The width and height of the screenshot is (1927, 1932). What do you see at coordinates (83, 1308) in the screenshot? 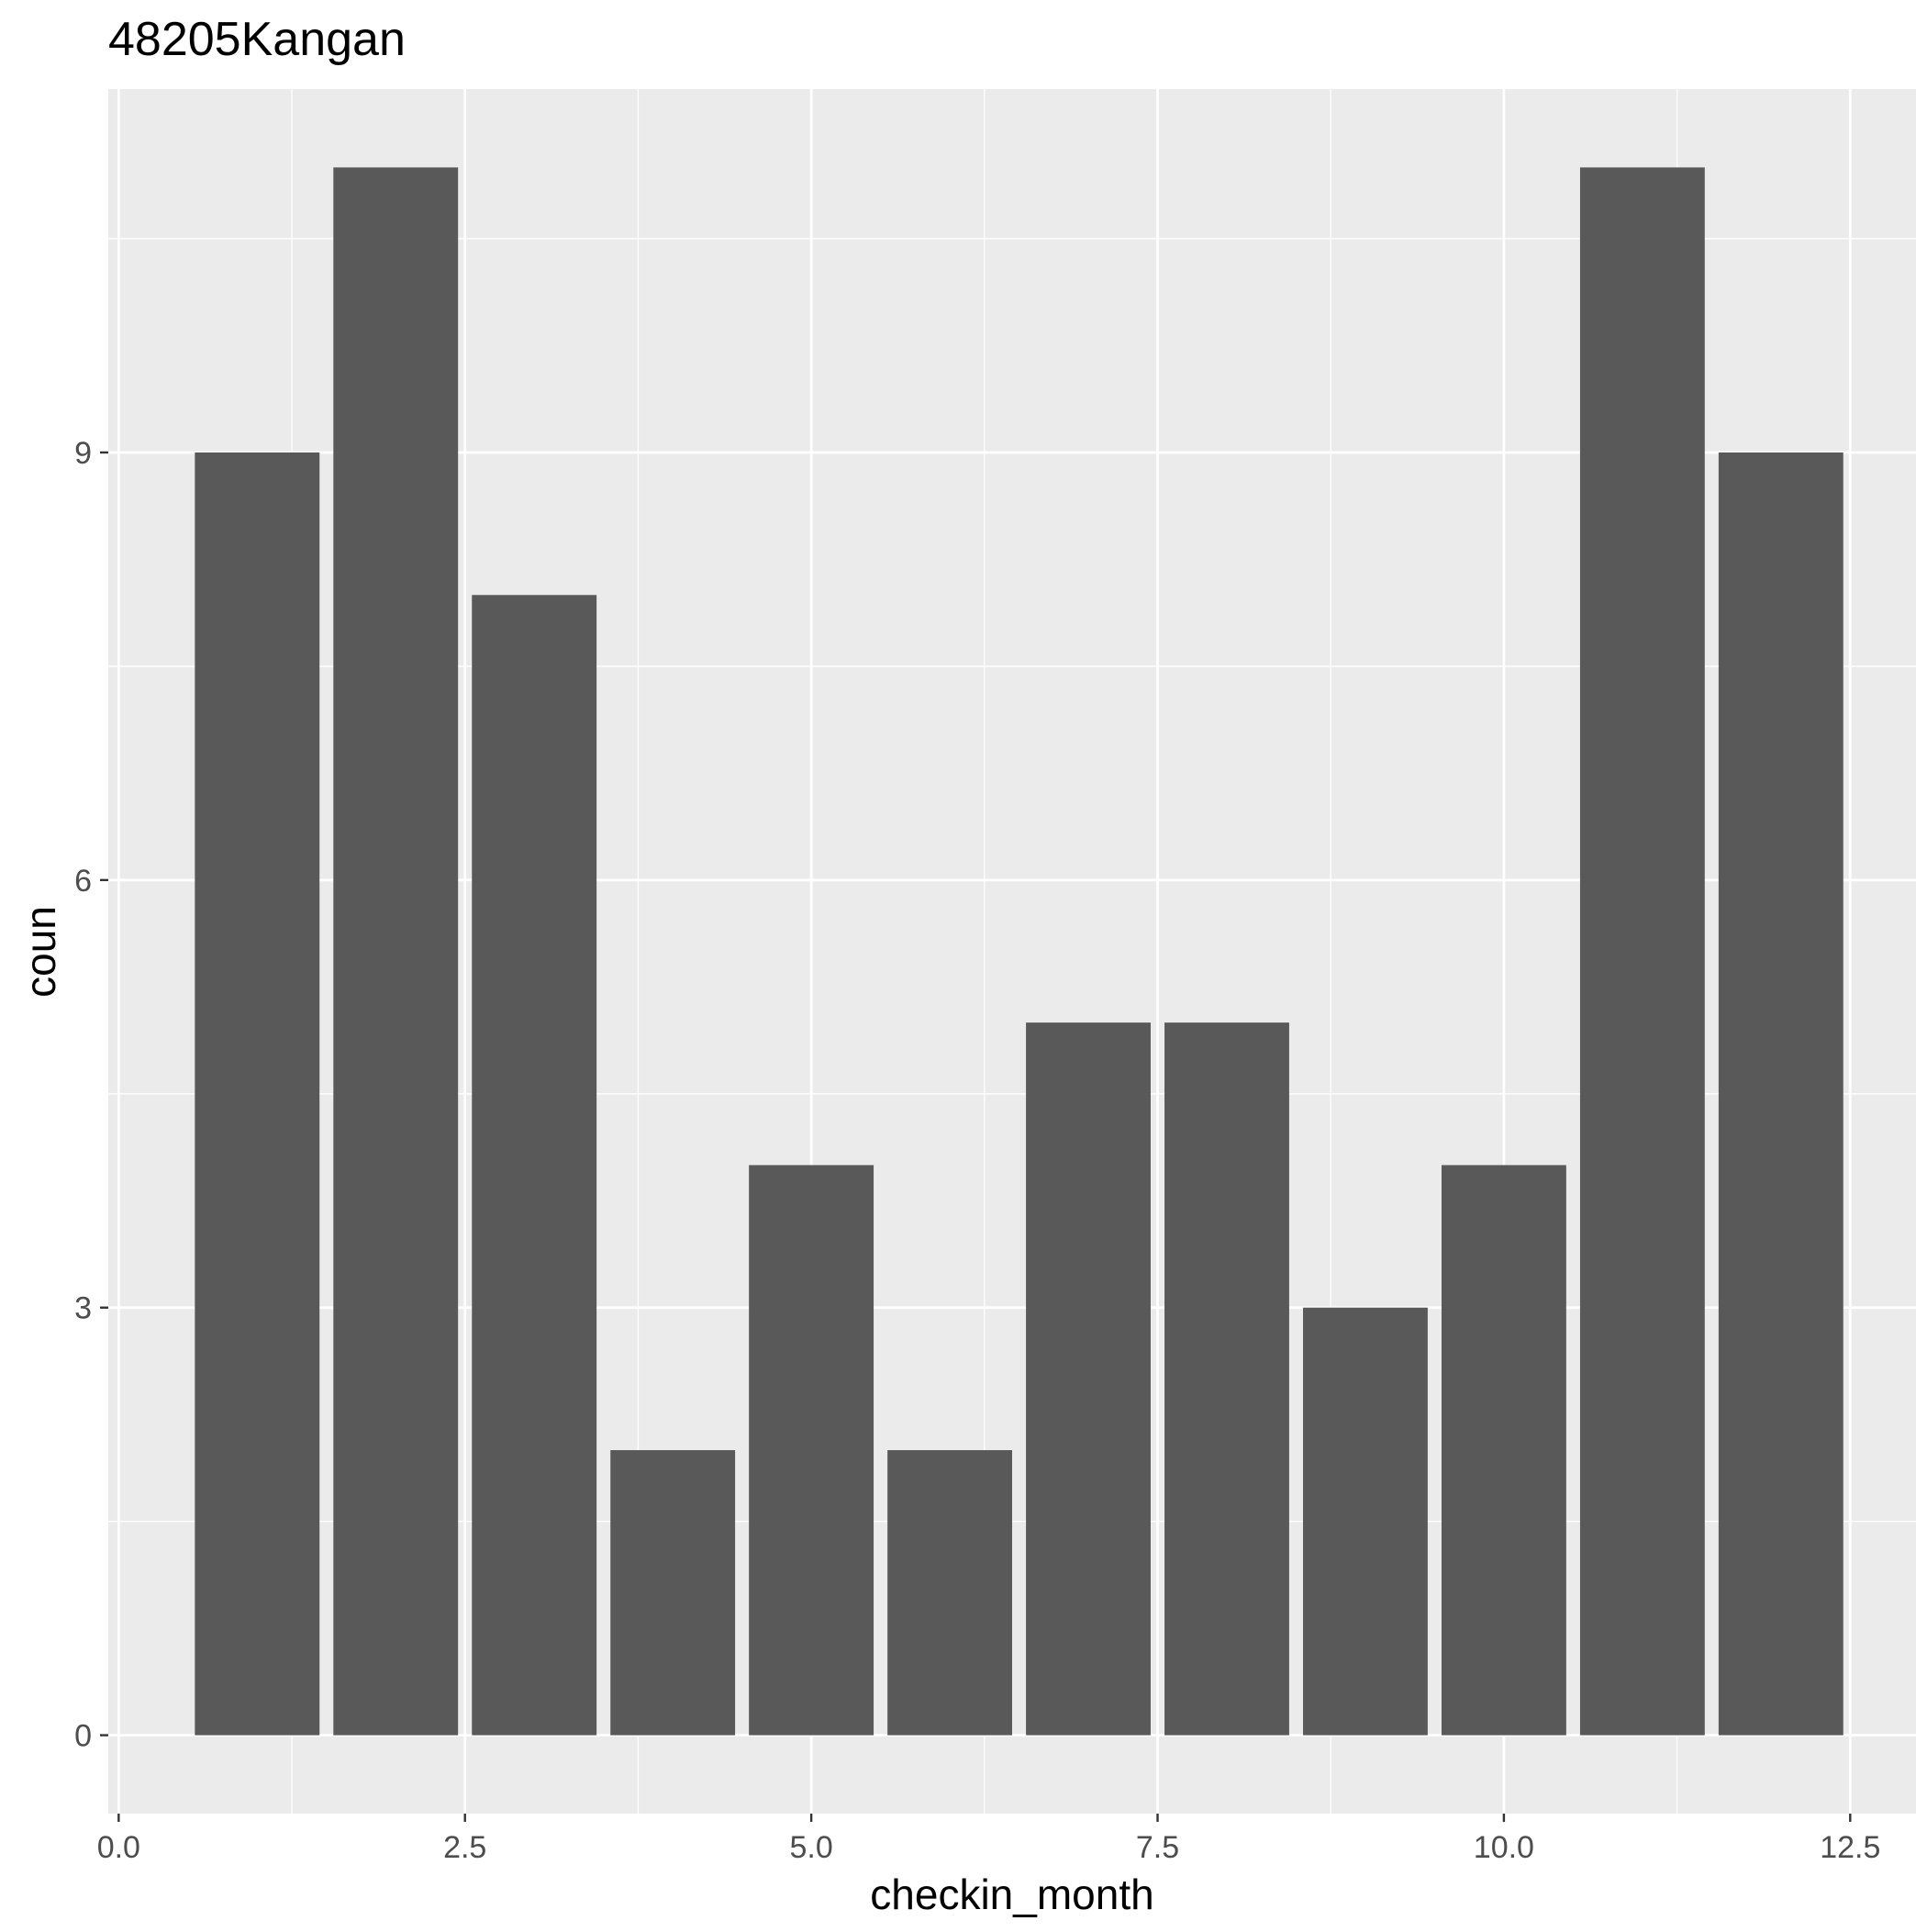
I see `y-tick-label: 3` at bounding box center [83, 1308].